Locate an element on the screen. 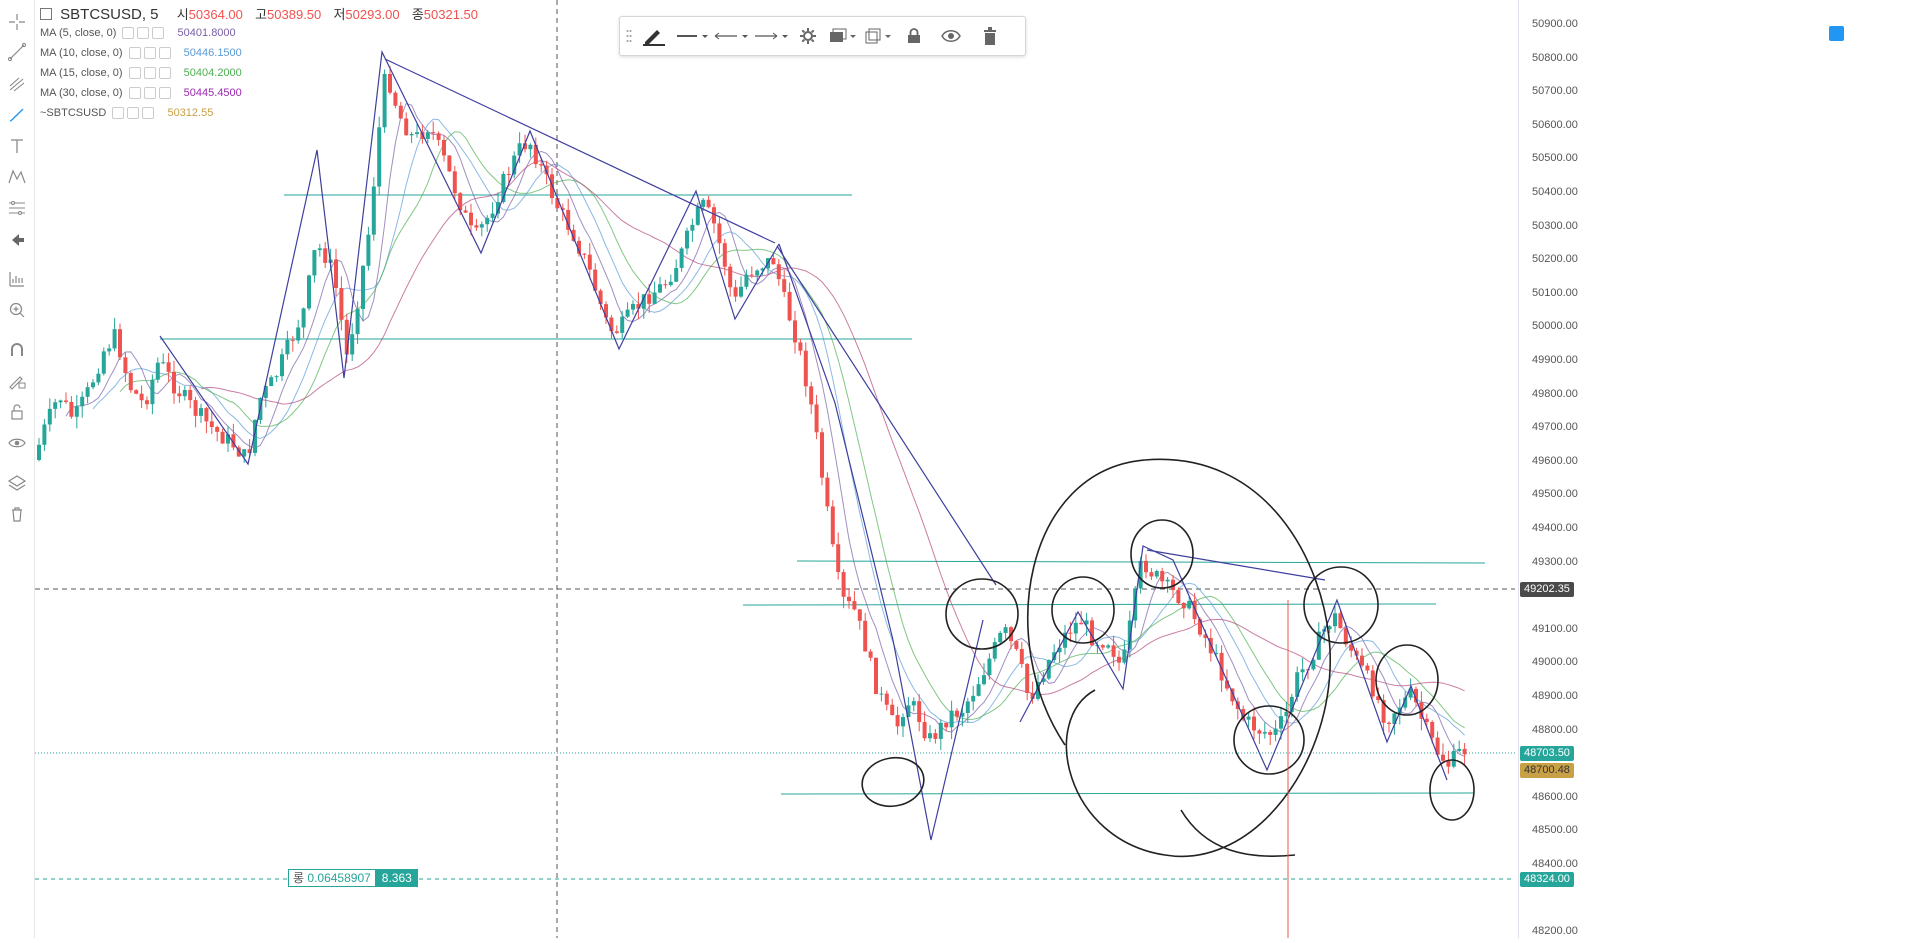 This screenshot has height=943, width=1915. zigzag-down is located at coordinates (881, 542).